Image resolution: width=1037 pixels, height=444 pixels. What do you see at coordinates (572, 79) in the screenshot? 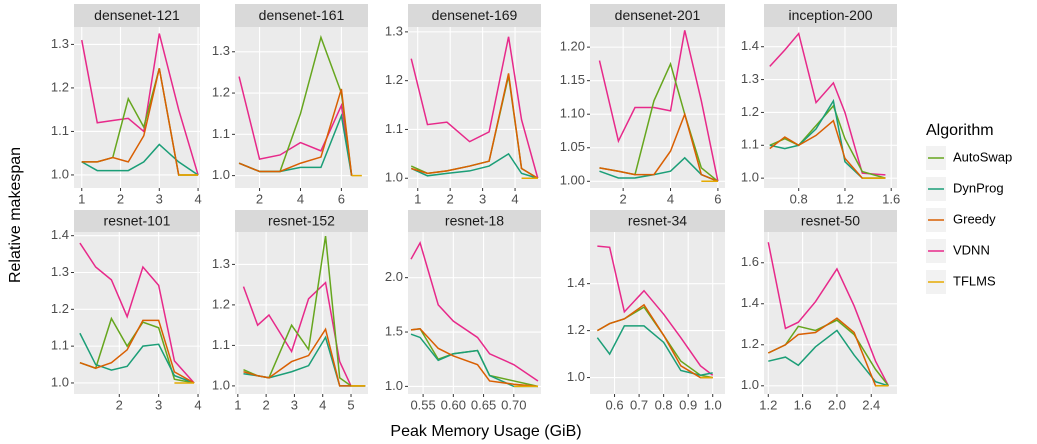
I see `y-tick-label: 1.15` at bounding box center [572, 79].